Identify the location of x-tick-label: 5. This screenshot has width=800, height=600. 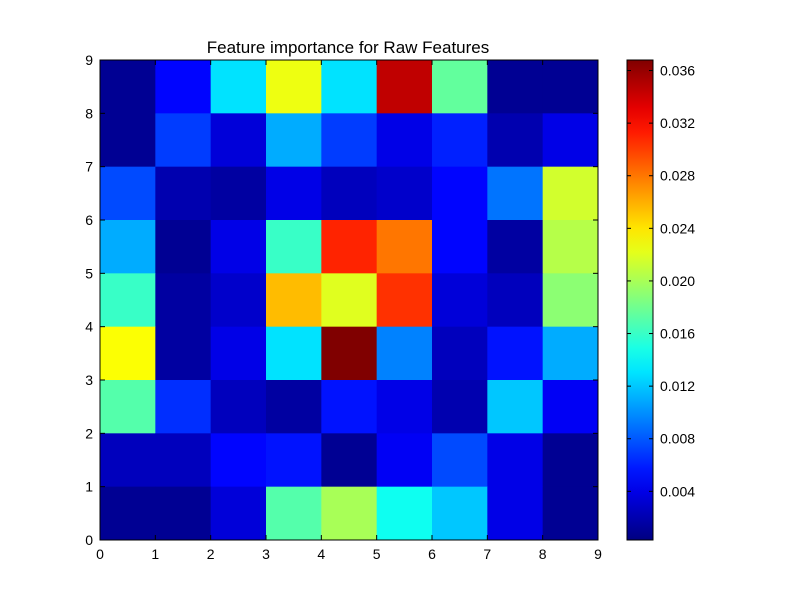
(377, 554).